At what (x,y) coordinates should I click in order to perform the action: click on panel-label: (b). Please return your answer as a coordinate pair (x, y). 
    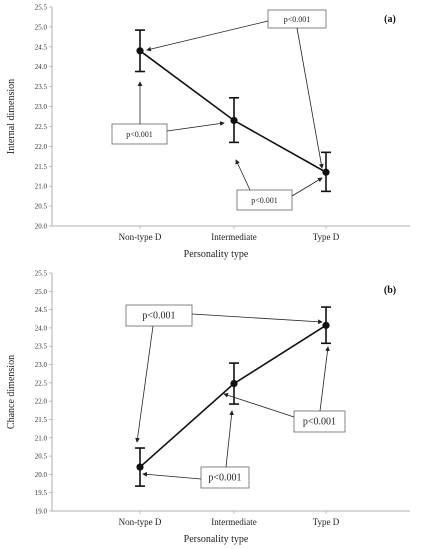
    Looking at the image, I should click on (390, 290).